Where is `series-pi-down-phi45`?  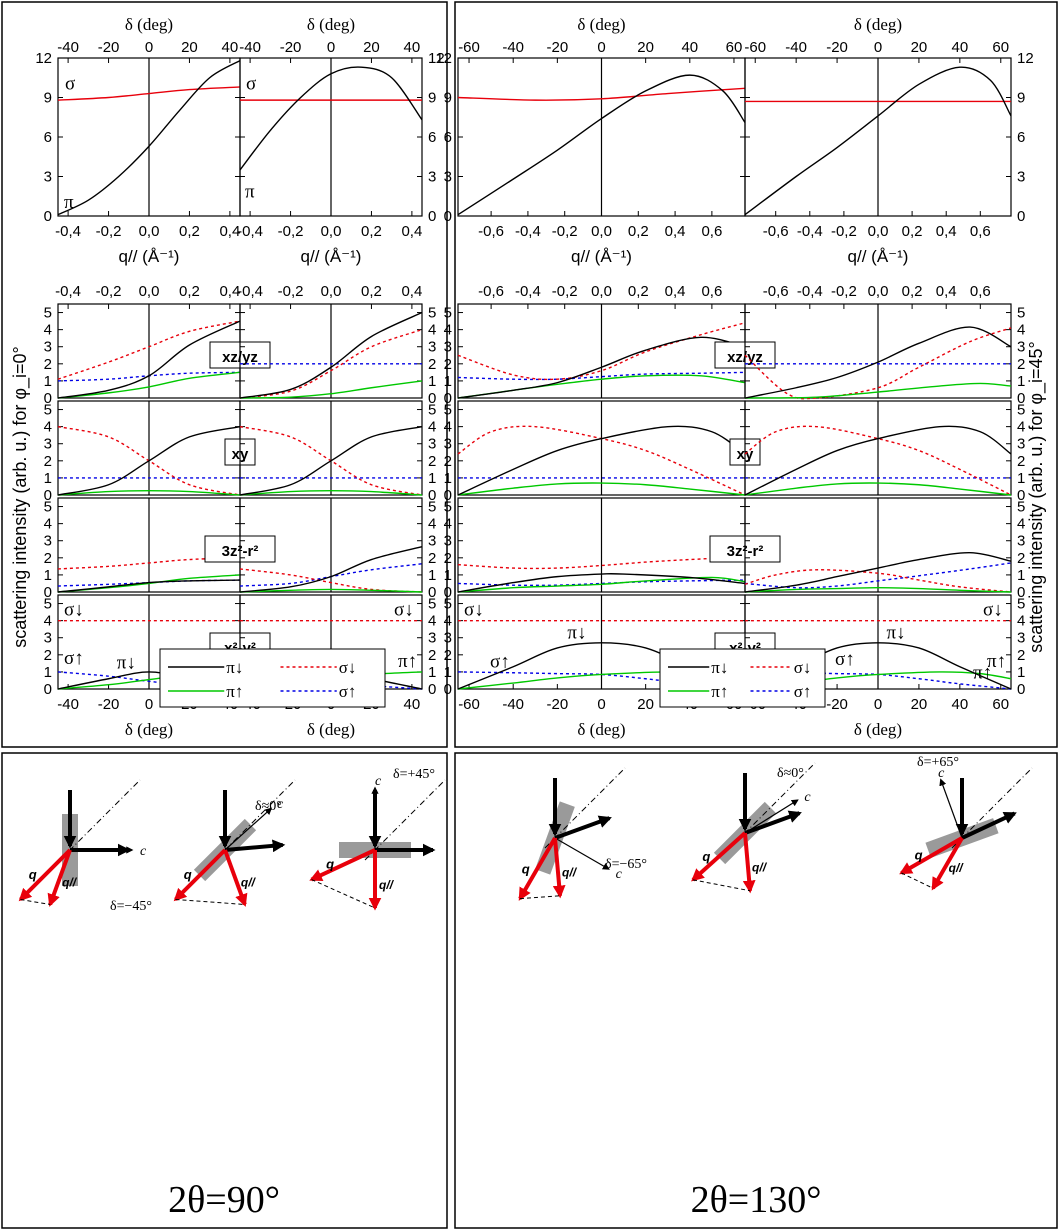 series-pi-down-phi45 is located at coordinates (878, 460).